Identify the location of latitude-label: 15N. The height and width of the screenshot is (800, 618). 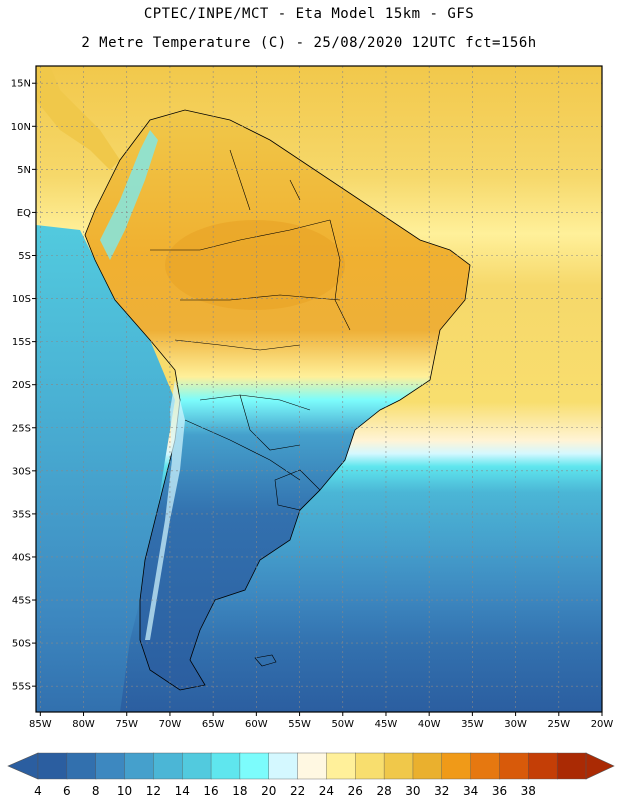
(21, 84).